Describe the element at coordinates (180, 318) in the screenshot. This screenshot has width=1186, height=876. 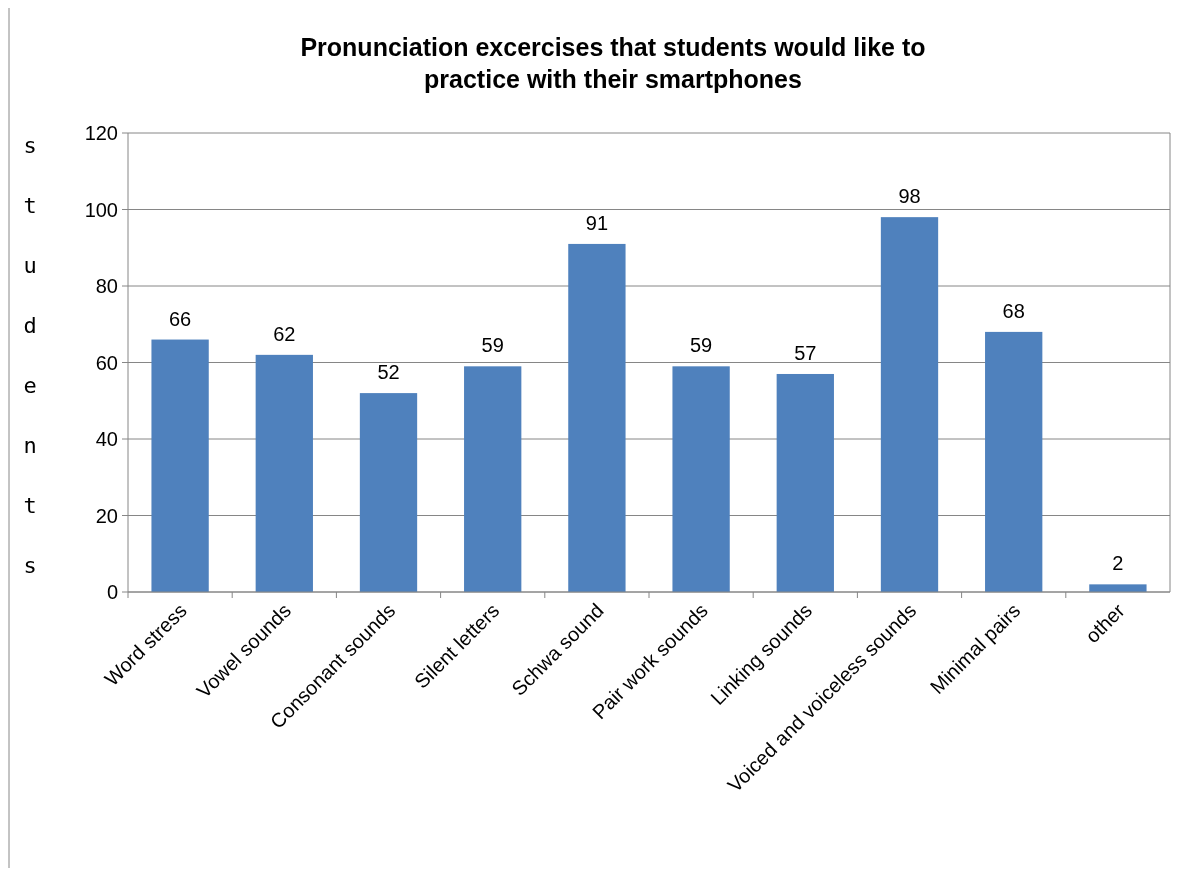
I see `data-label: 66` at that location.